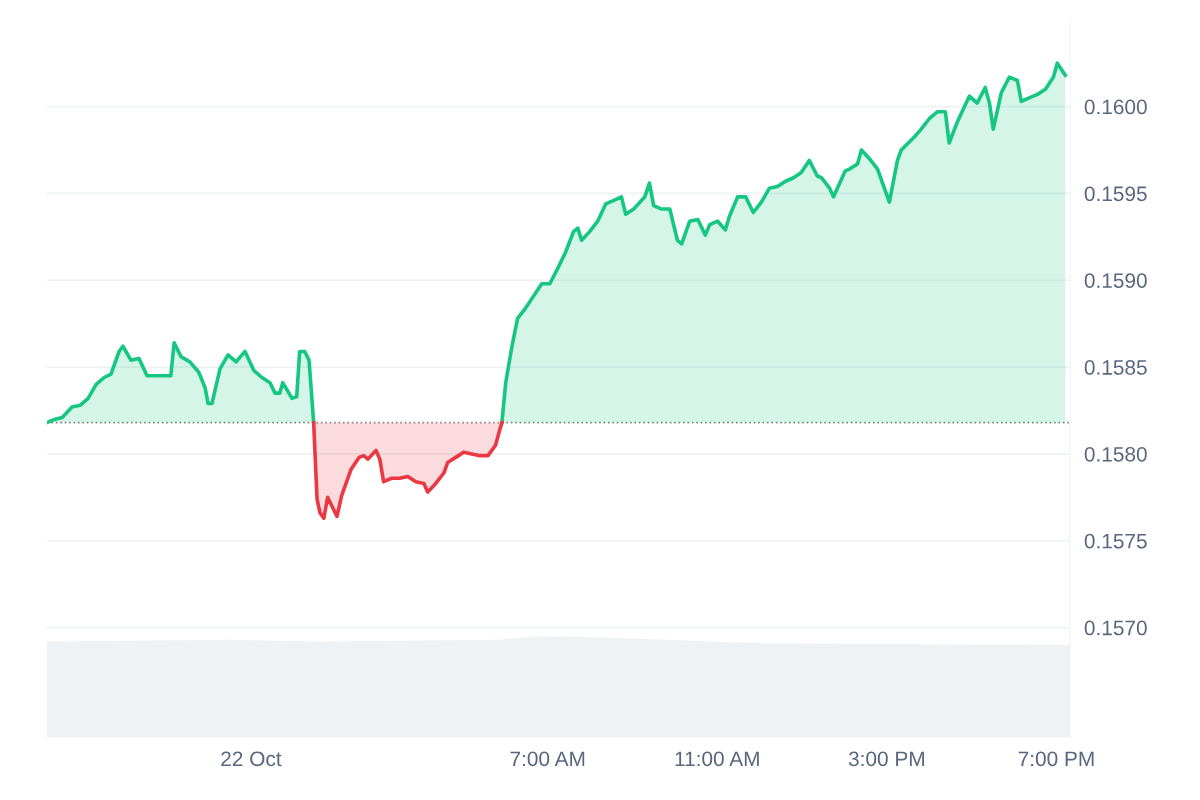 The width and height of the screenshot is (1200, 800). Describe the element at coordinates (717, 759) in the screenshot. I see `x-tick-label: 11:00 AM` at that location.